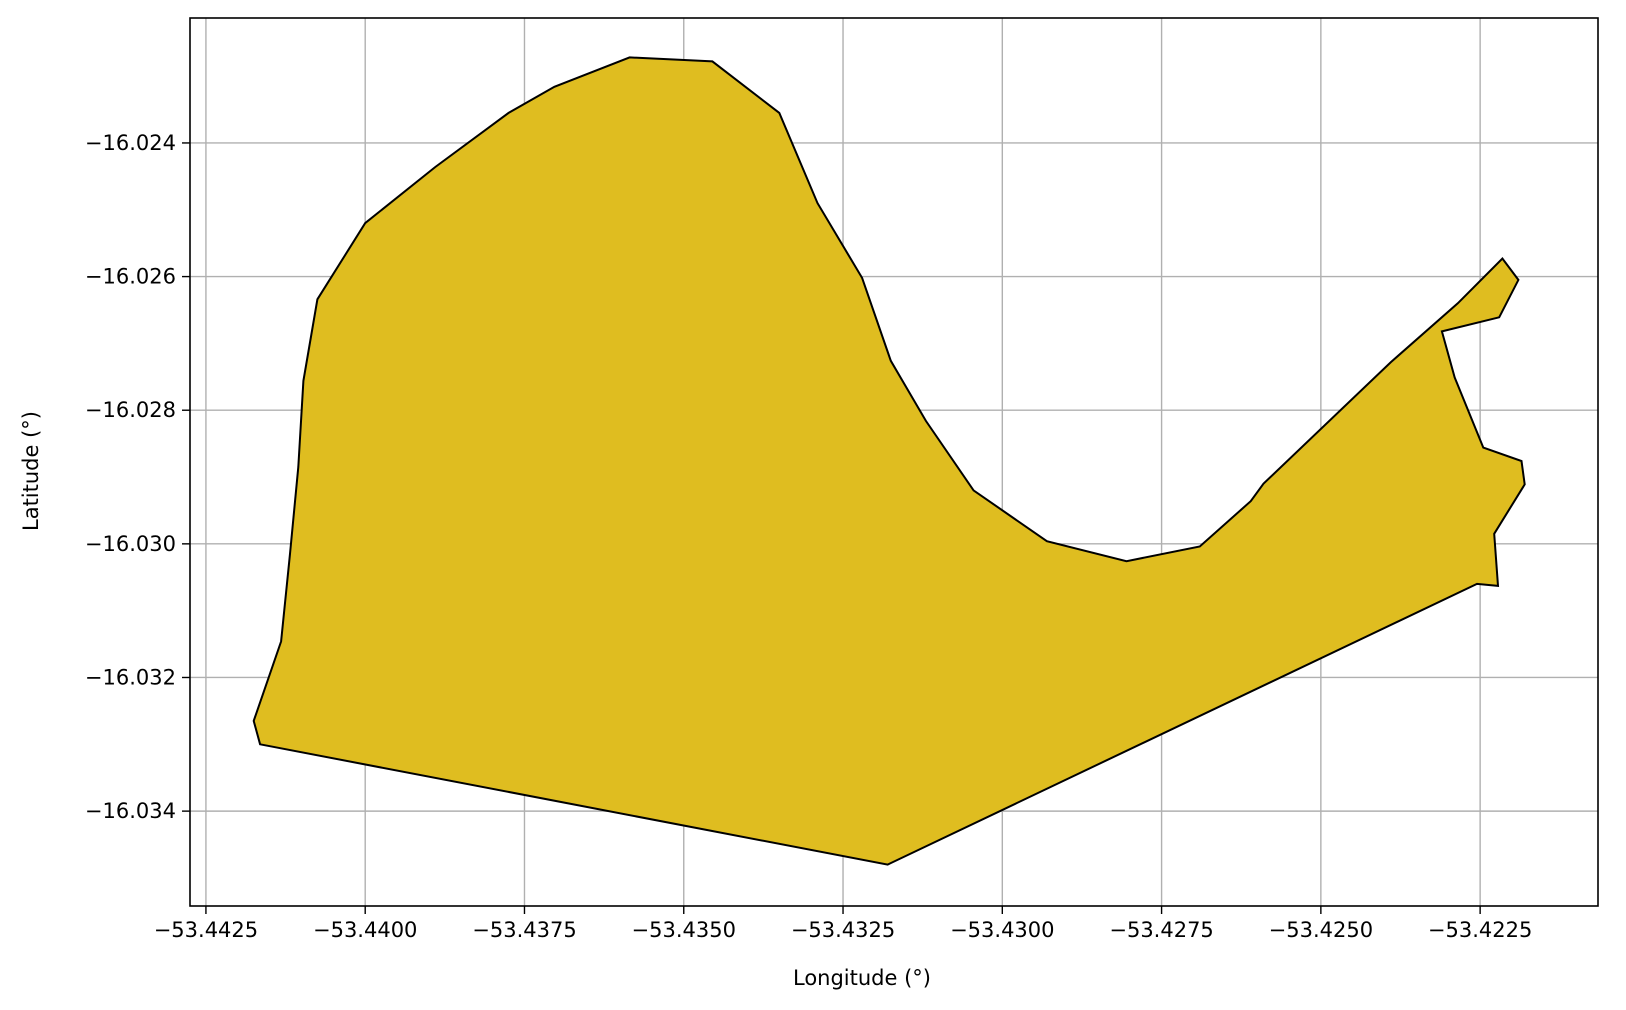 This screenshot has width=1626, height=1010. What do you see at coordinates (1002, 930) in the screenshot?
I see `x-tick-label: −53.4300` at bounding box center [1002, 930].